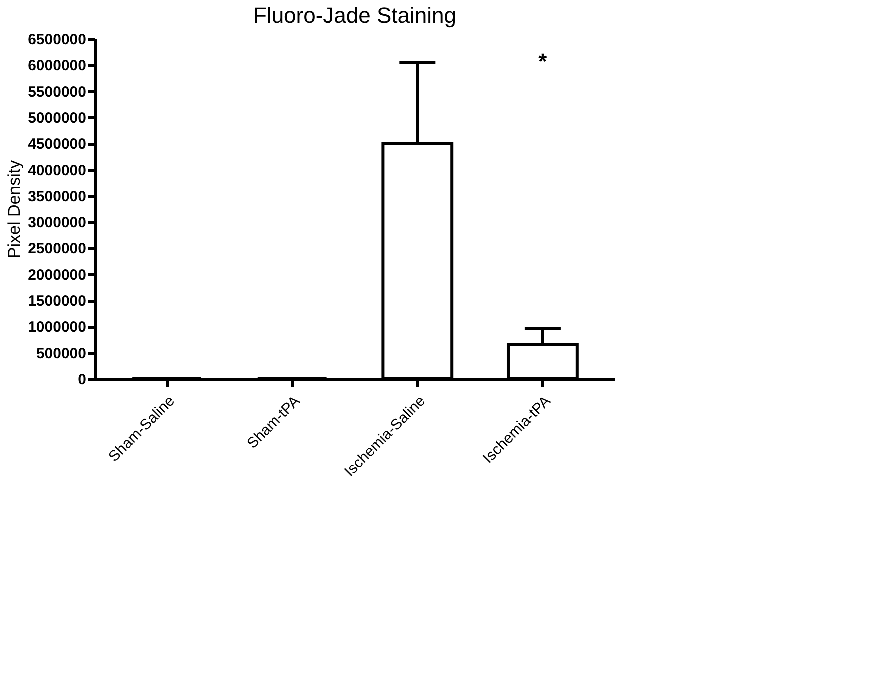 Image resolution: width=882 pixels, height=695 pixels. I want to click on chart-title: Fluoro-Jade Staining, so click(355, 15).